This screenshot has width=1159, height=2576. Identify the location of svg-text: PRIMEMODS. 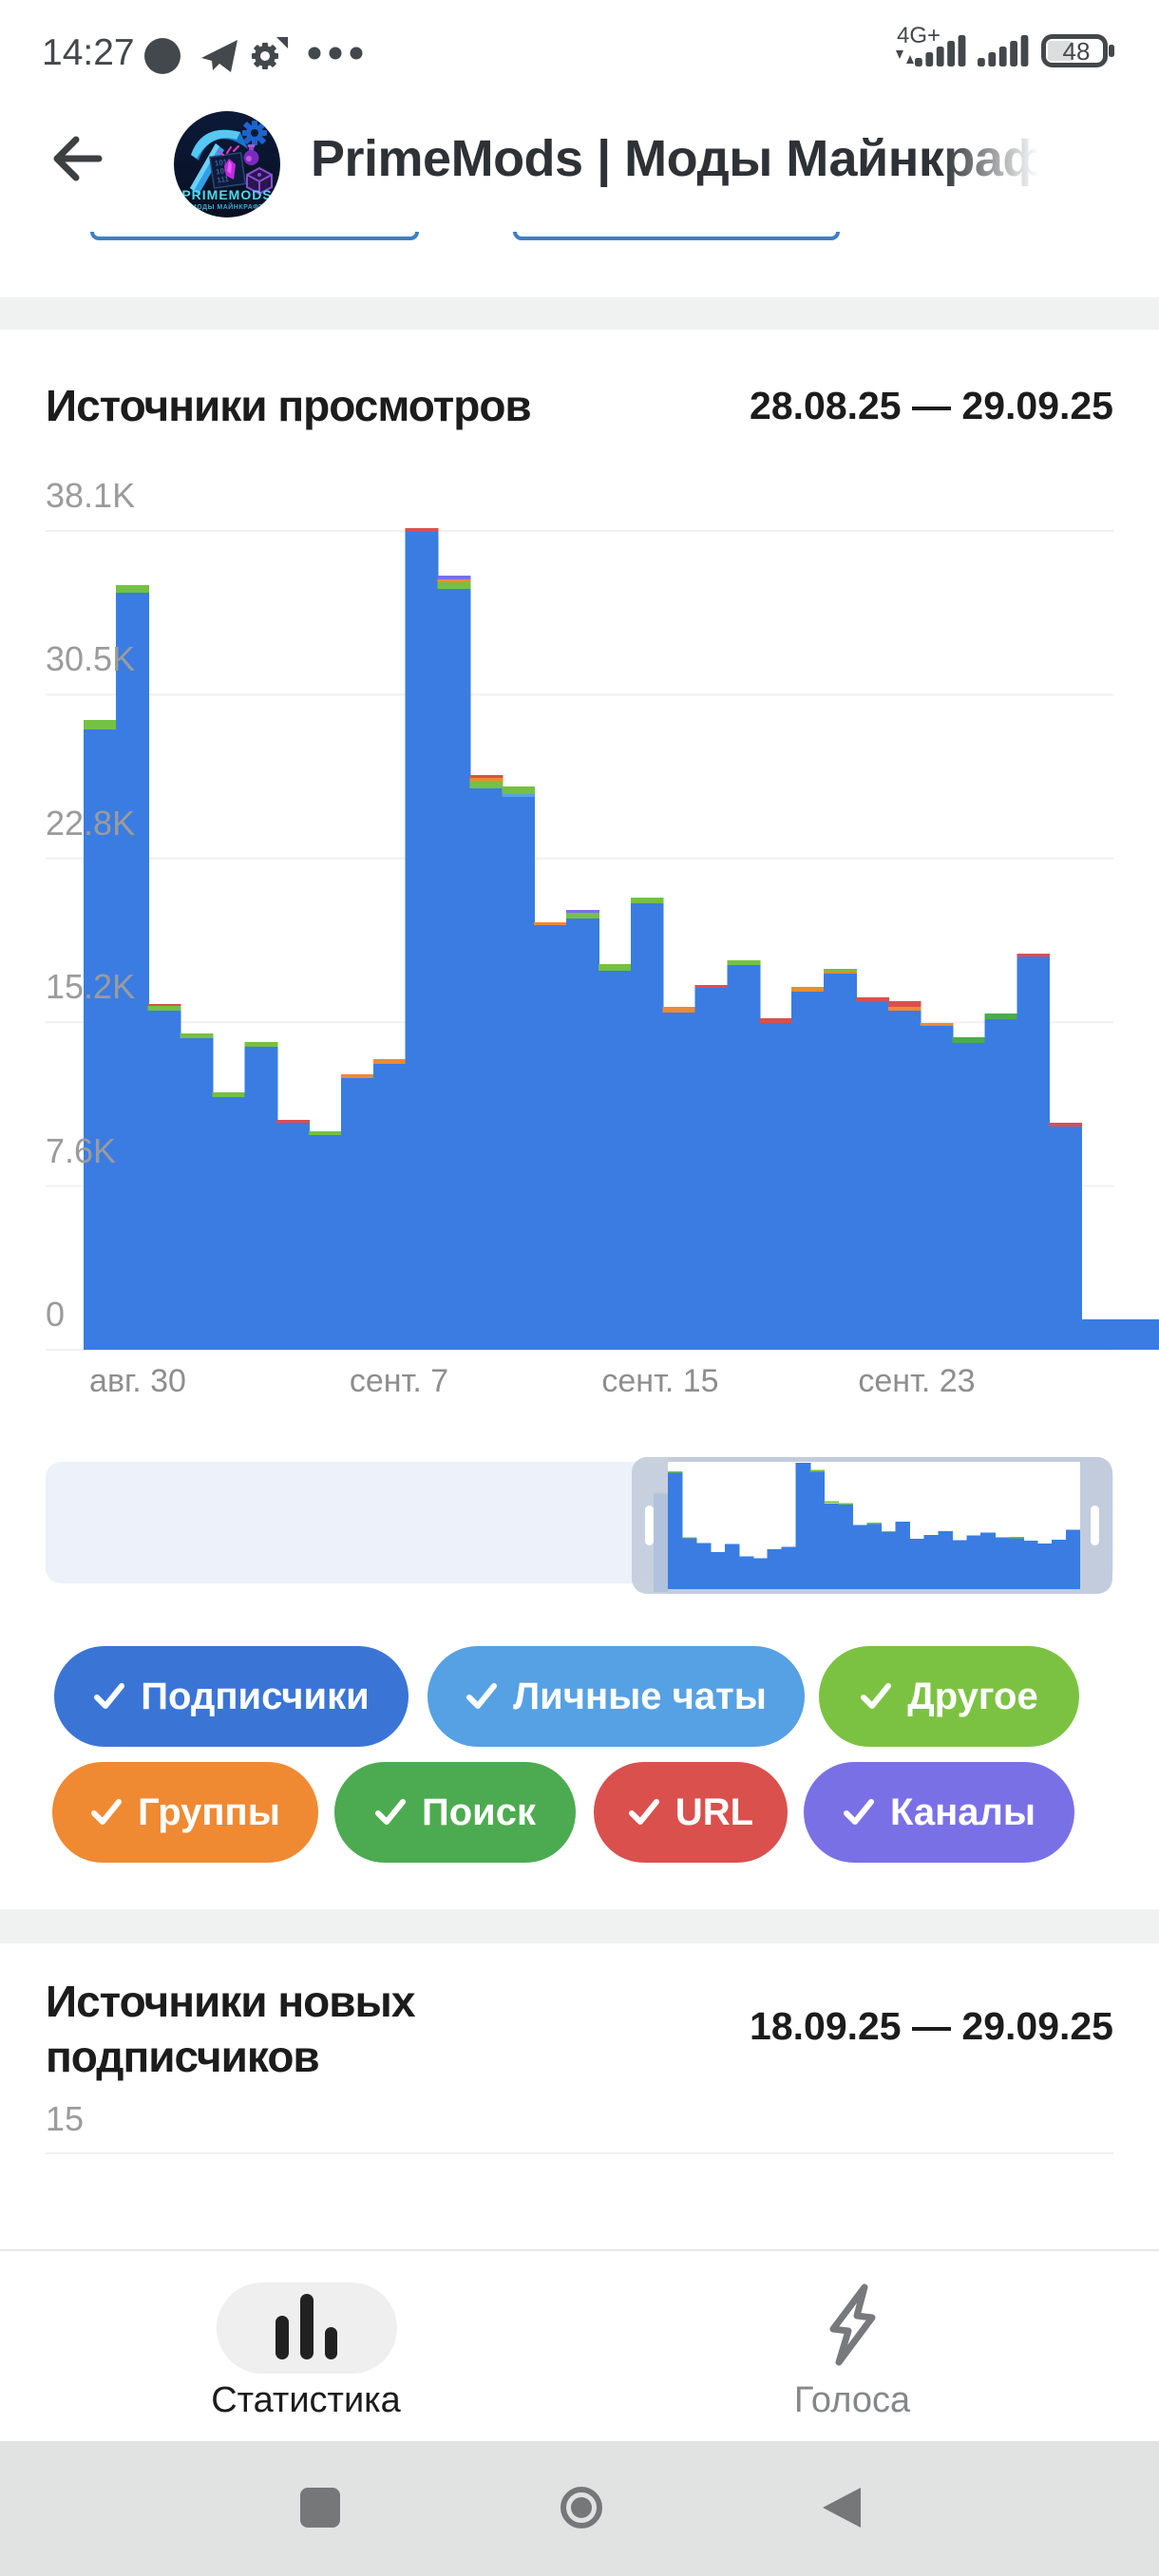
(226, 194).